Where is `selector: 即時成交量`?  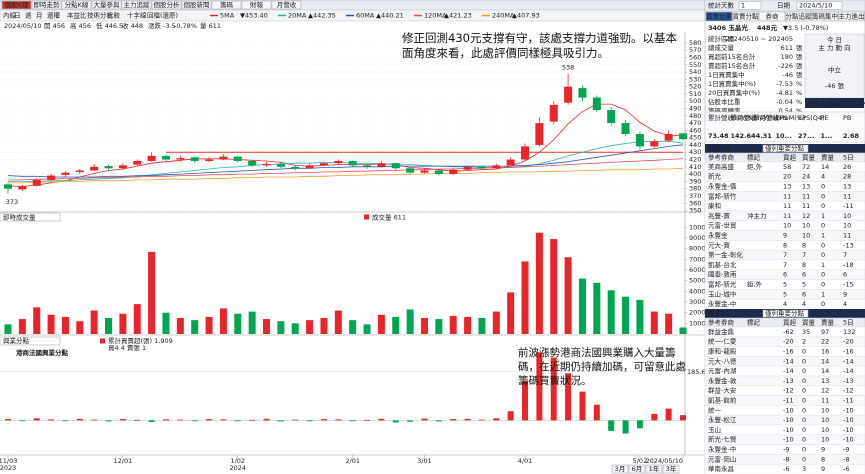
selector: 即時成交量 is located at coordinates (19, 217).